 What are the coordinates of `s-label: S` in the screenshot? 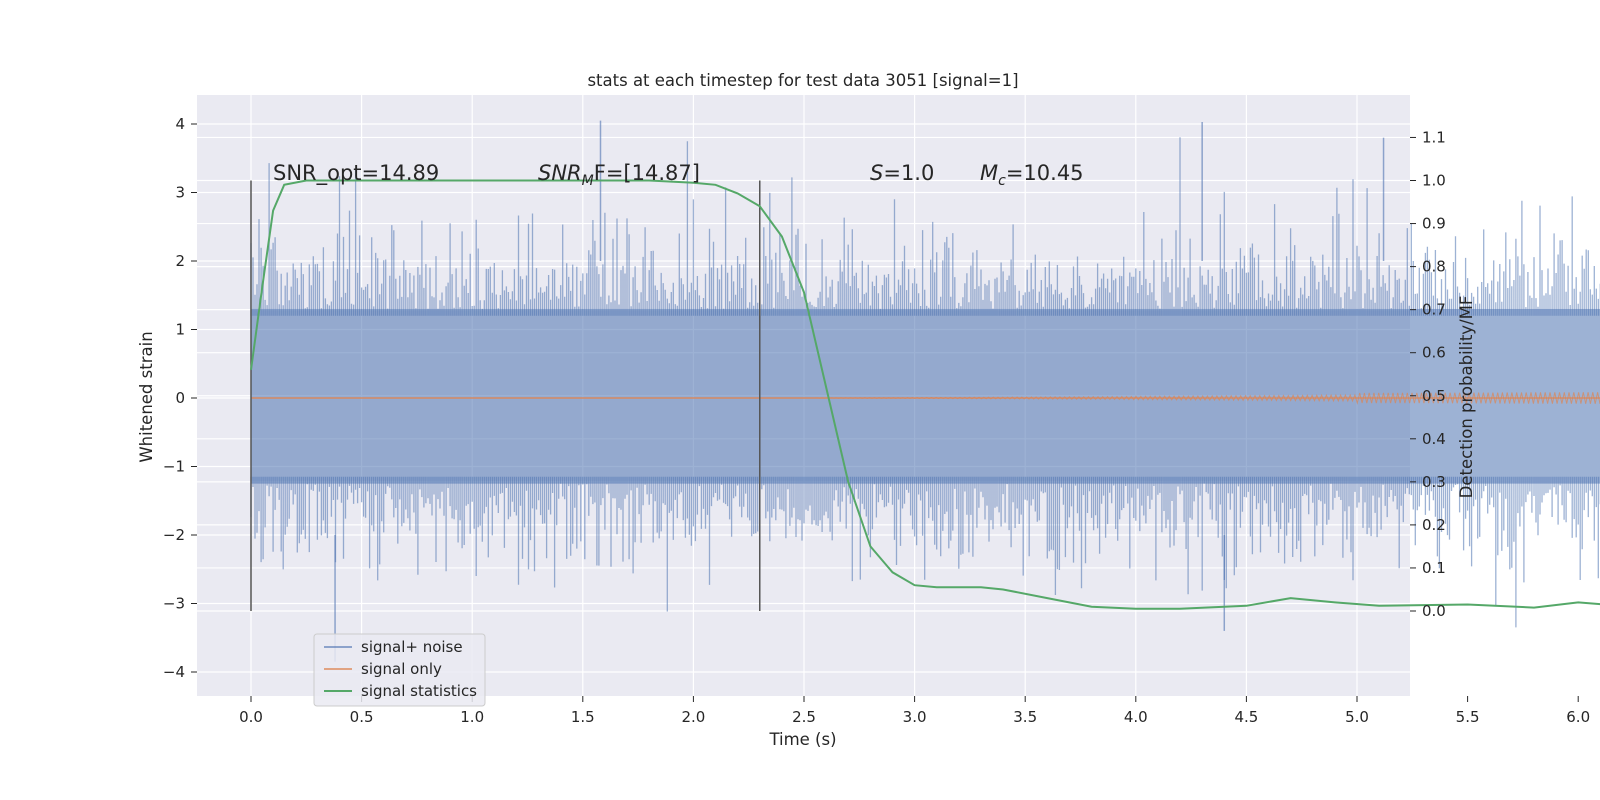 It's located at (876, 173).